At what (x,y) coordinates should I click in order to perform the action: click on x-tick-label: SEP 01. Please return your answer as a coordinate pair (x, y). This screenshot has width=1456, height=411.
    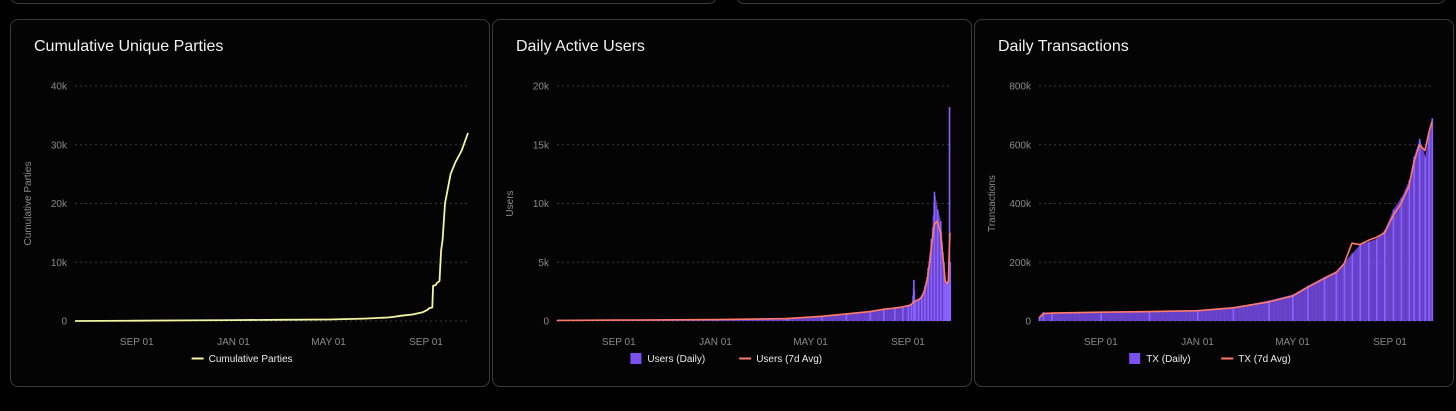
    Looking at the image, I should click on (1101, 342).